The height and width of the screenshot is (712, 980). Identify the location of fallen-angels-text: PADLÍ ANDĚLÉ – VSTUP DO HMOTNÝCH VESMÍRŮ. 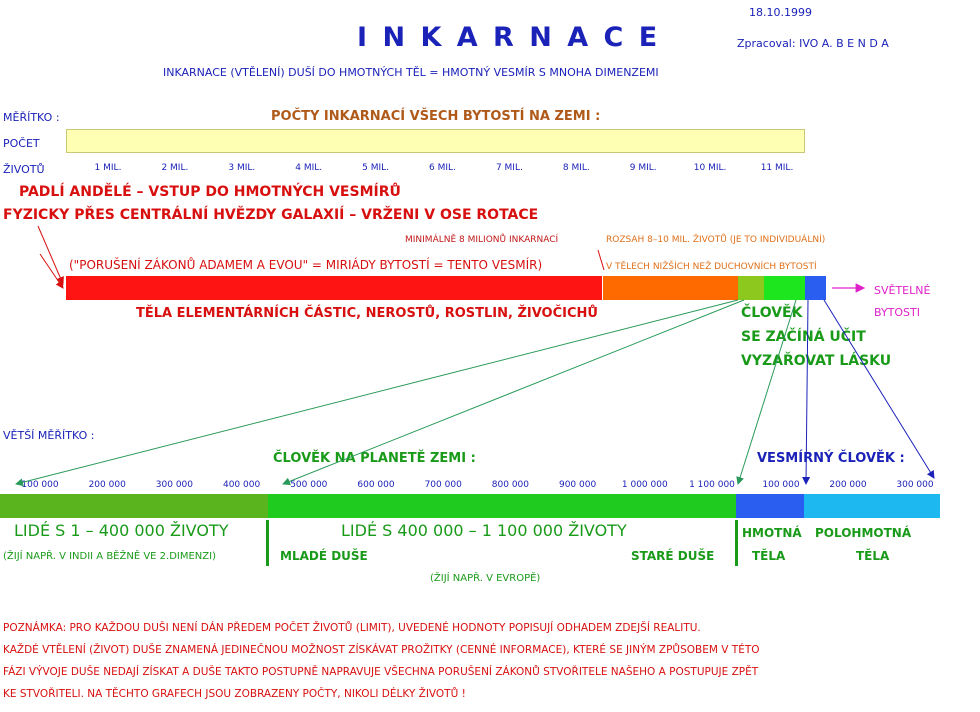
(210, 192).